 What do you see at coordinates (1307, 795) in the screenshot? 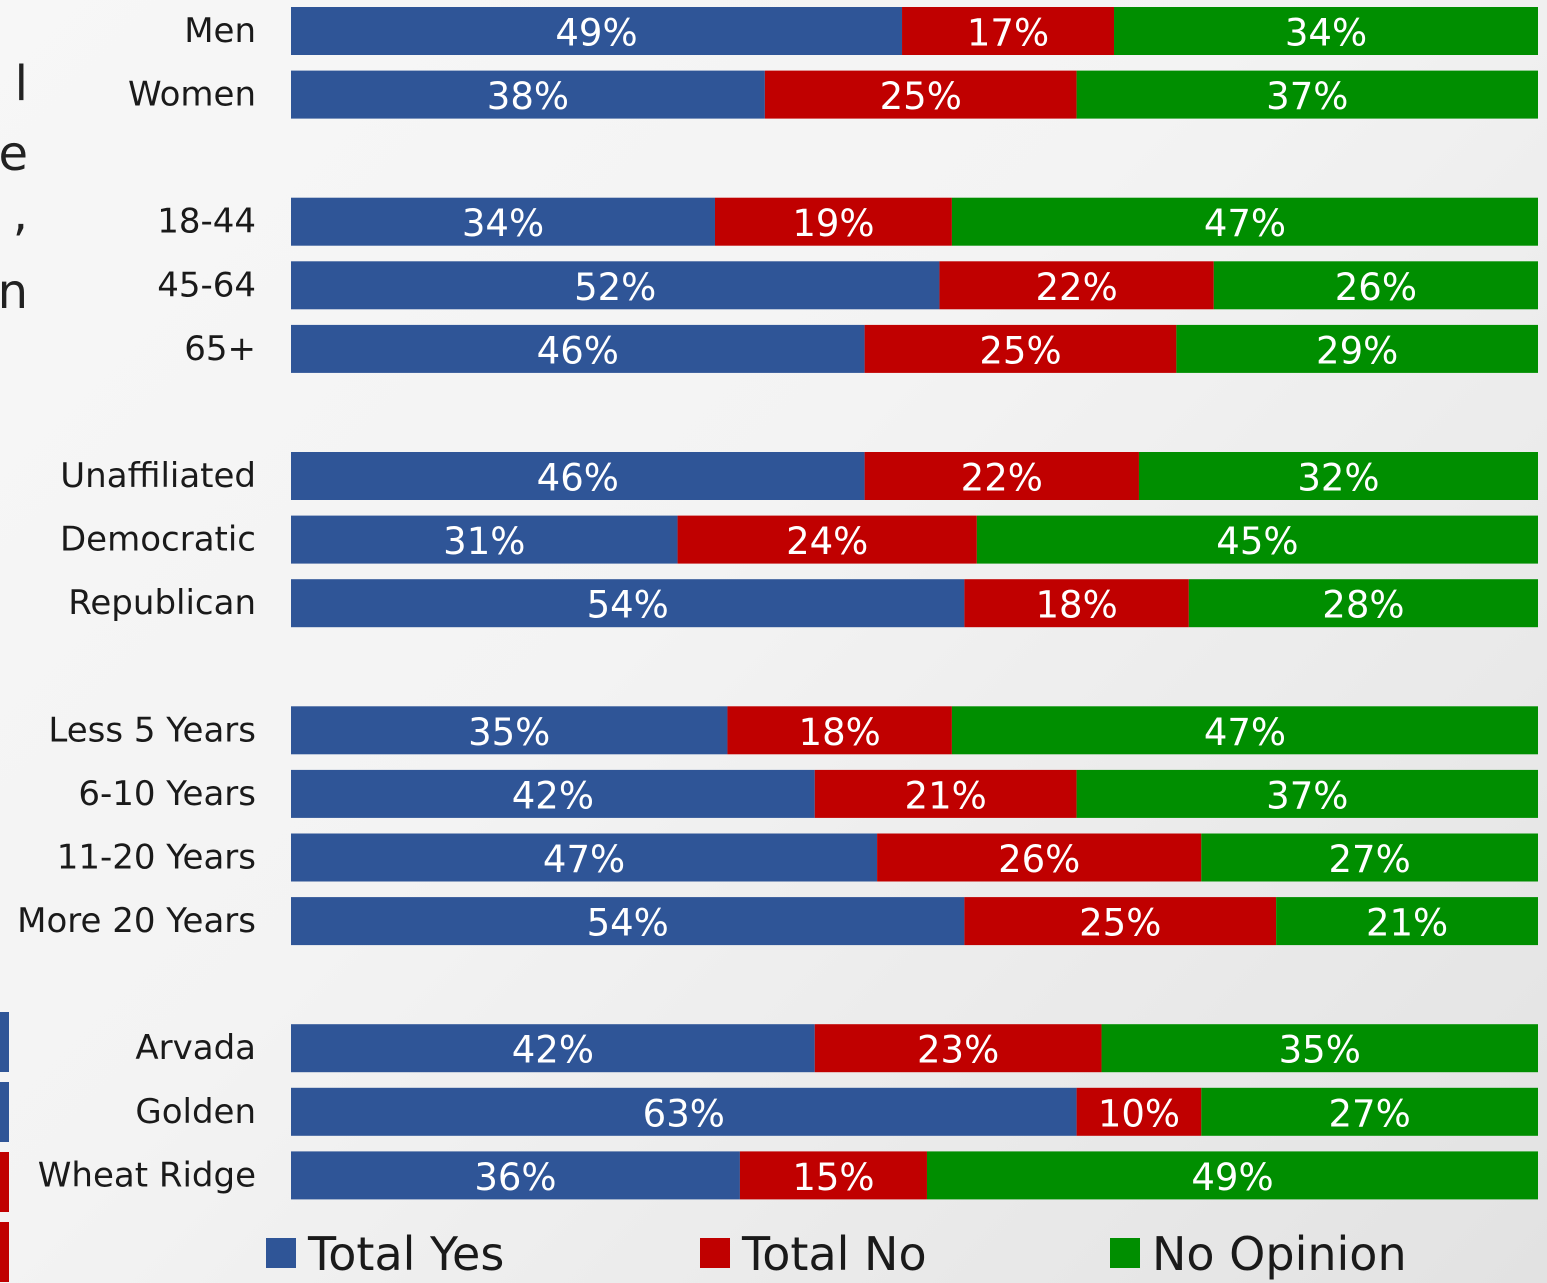
I see `data-label-6-10-years-no-opinion: 37%` at bounding box center [1307, 795].